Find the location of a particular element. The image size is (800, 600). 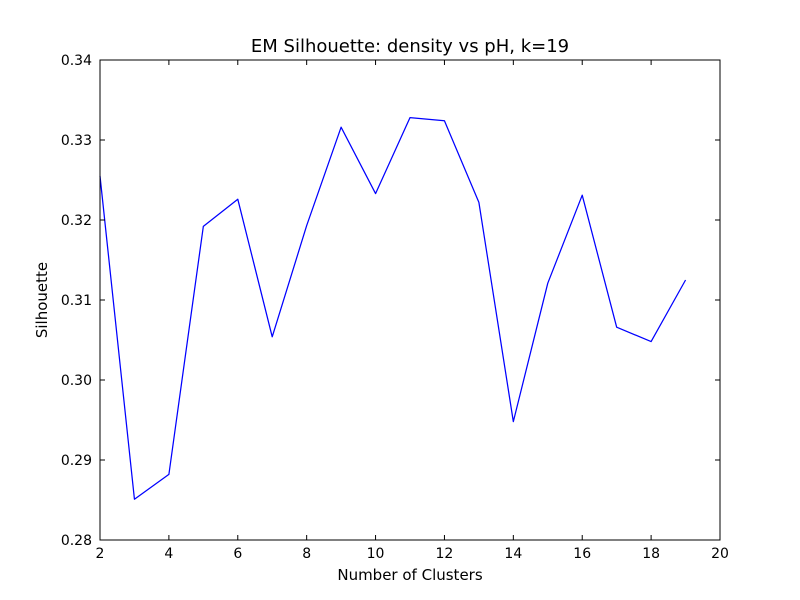

x-tick-label: 16 is located at coordinates (582, 554).